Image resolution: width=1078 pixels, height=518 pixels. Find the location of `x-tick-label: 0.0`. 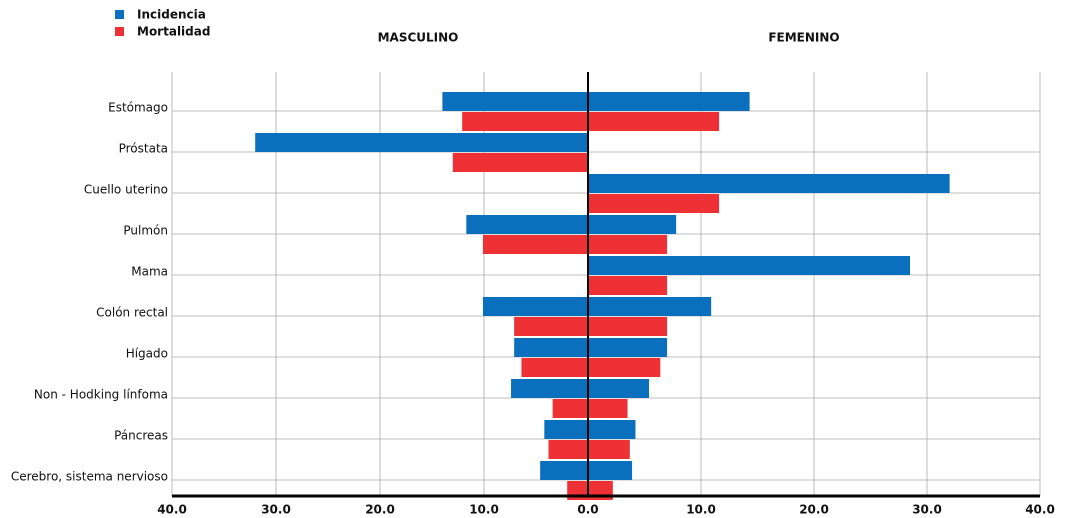

x-tick-label: 0.0 is located at coordinates (587, 510).